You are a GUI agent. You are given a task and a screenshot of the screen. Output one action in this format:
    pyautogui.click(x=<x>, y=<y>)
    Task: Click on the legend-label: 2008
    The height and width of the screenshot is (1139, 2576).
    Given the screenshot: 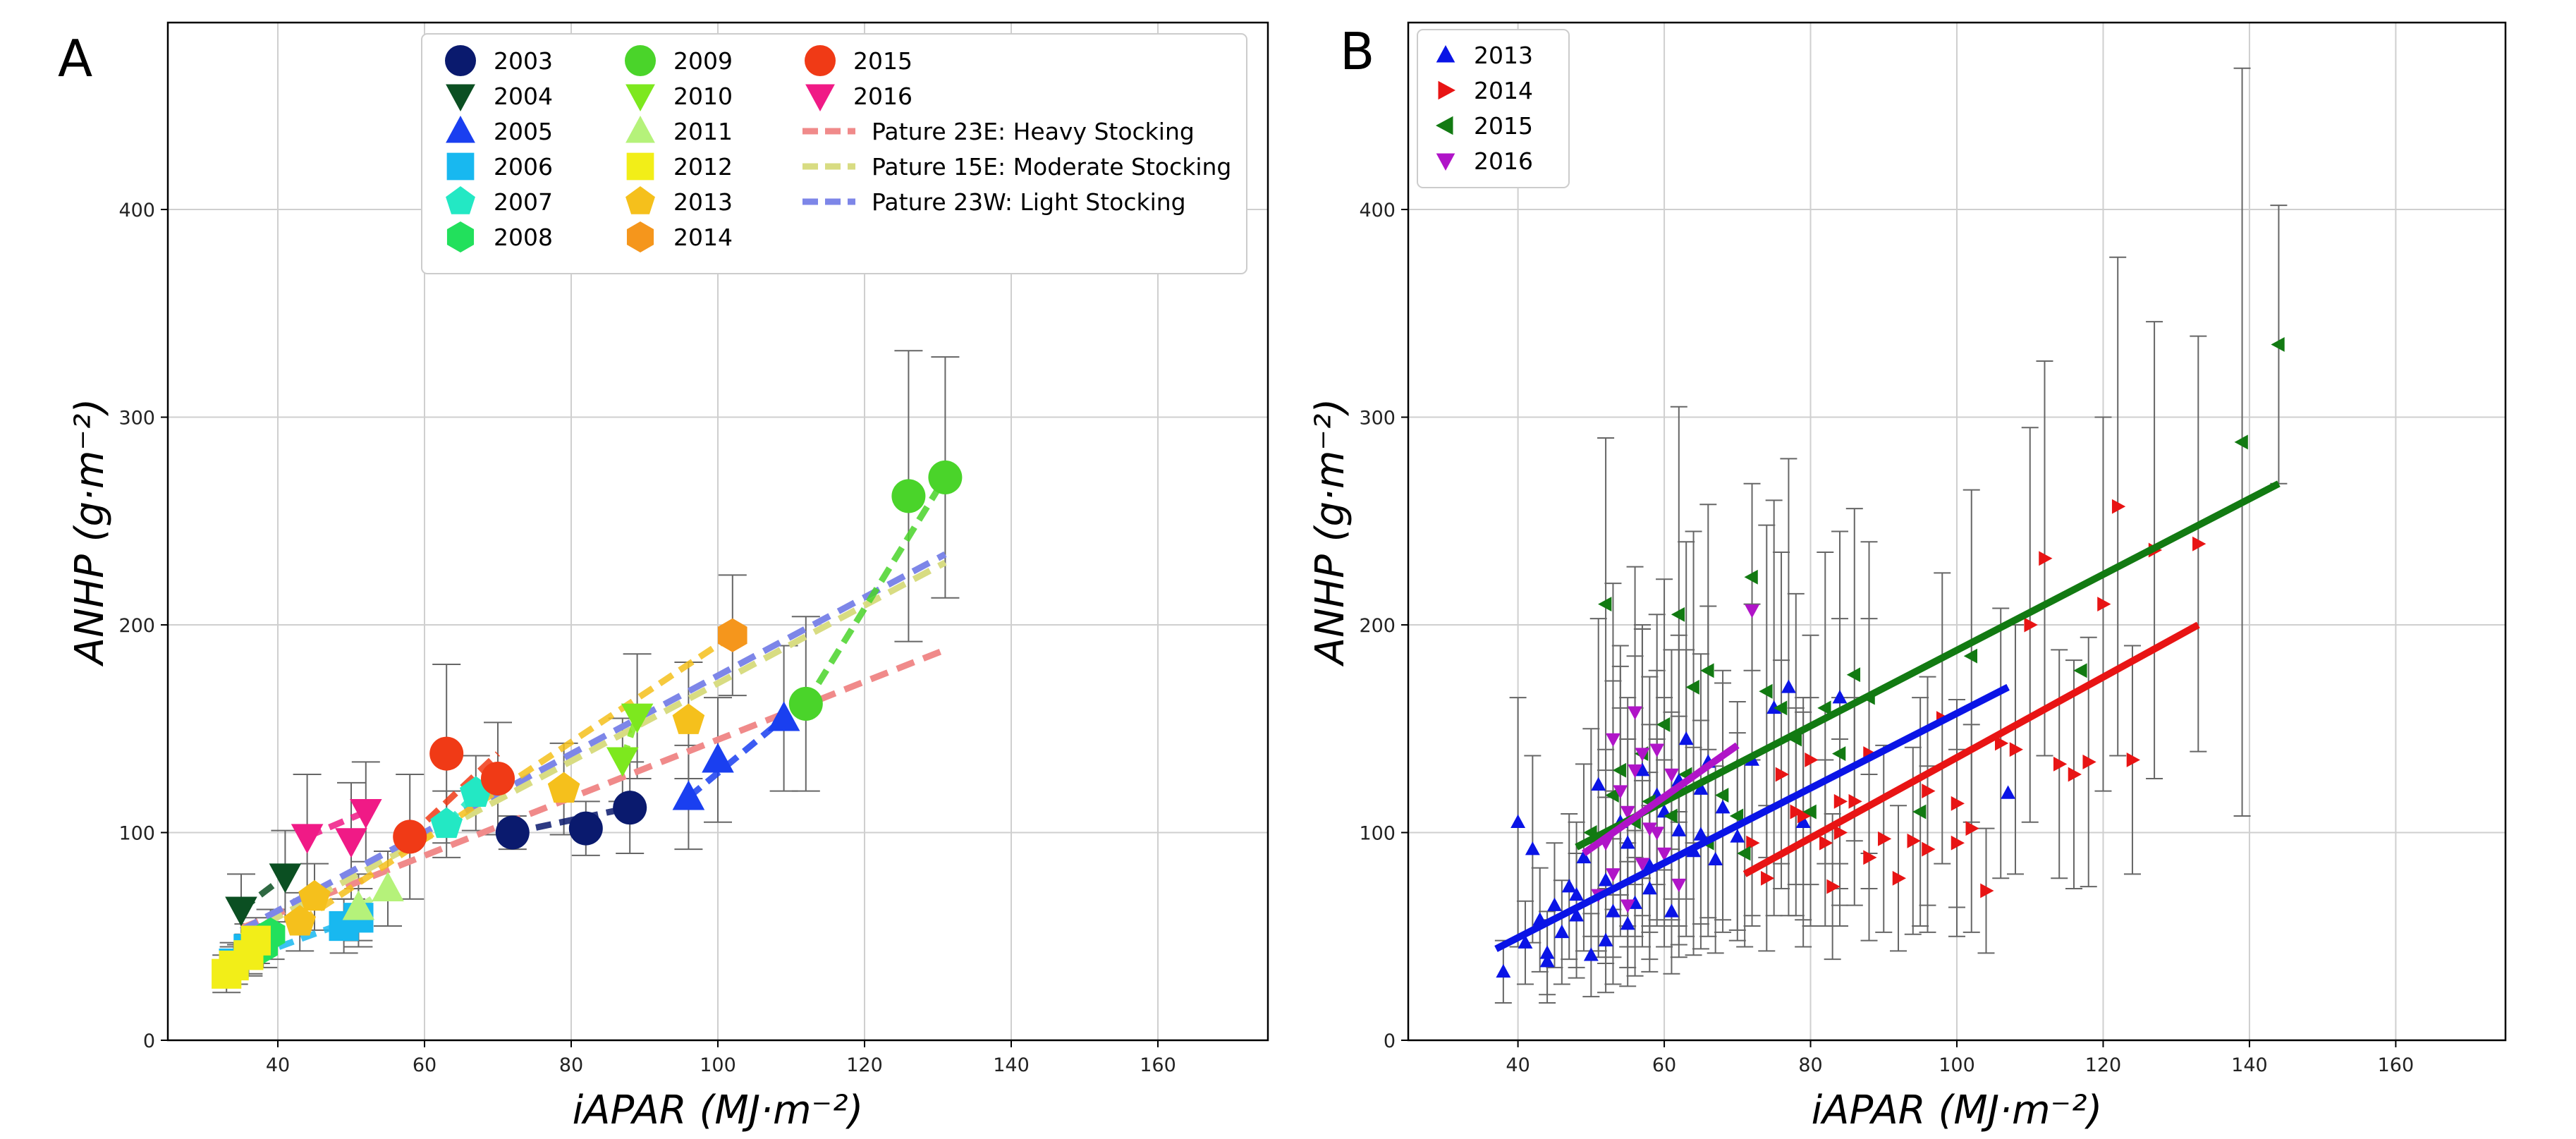 What is the action you would take?
    pyautogui.click(x=523, y=238)
    